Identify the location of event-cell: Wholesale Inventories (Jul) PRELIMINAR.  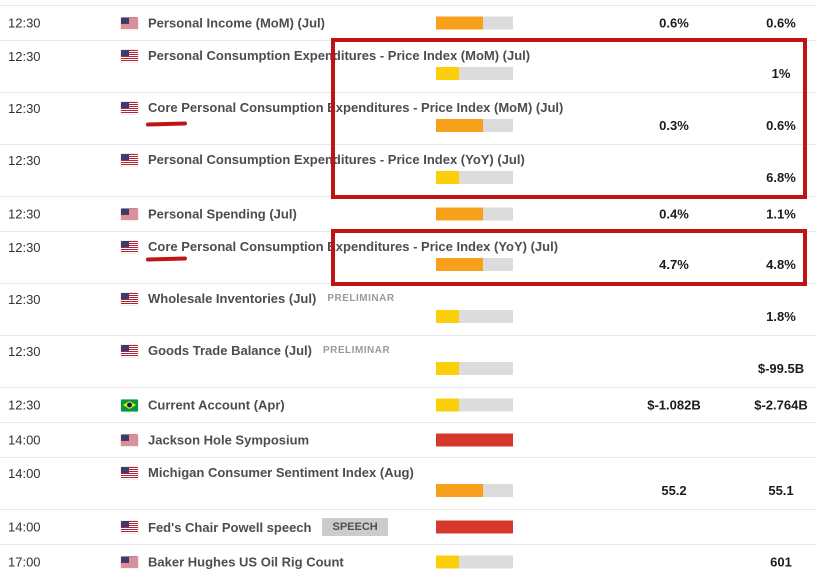
(258, 298).